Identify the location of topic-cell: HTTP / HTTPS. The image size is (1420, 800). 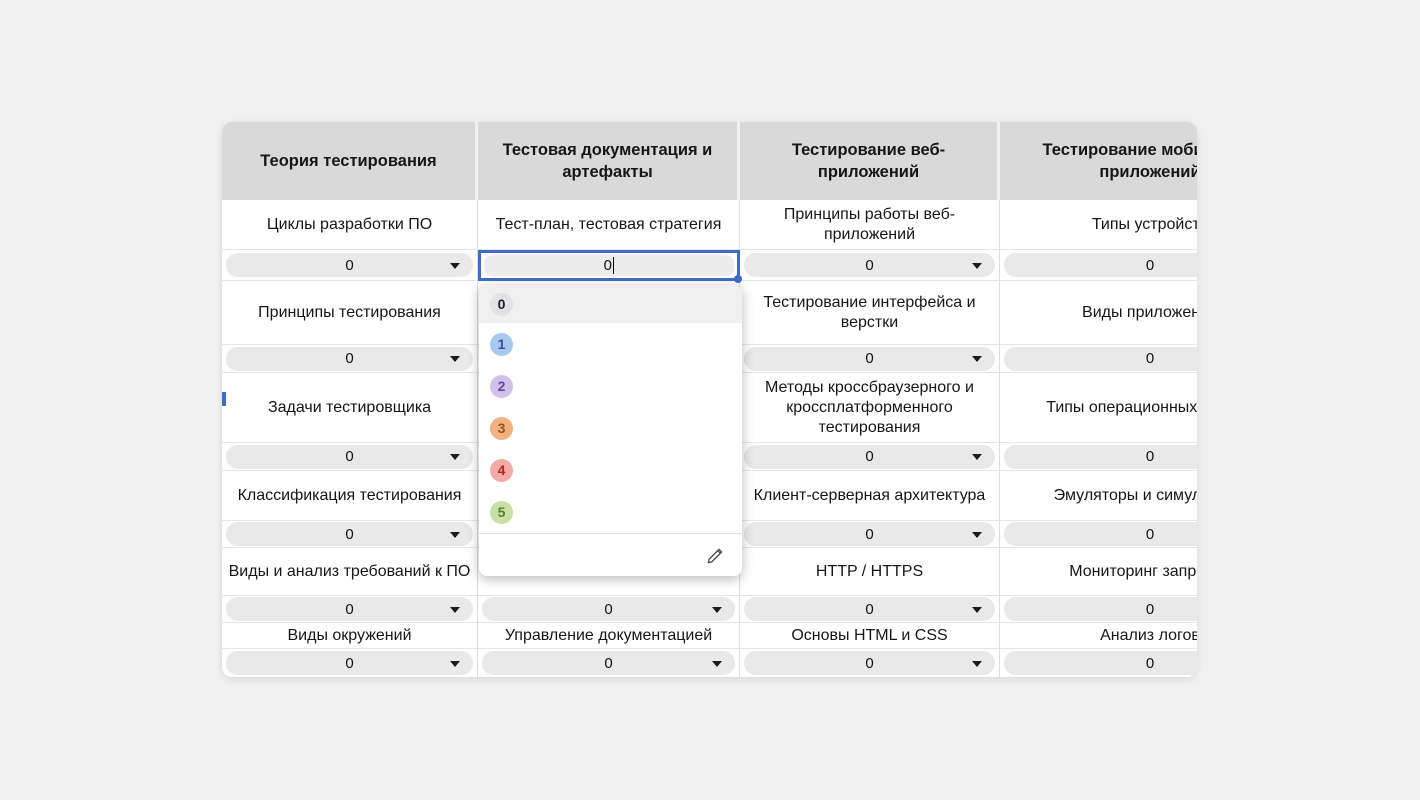
(870, 572).